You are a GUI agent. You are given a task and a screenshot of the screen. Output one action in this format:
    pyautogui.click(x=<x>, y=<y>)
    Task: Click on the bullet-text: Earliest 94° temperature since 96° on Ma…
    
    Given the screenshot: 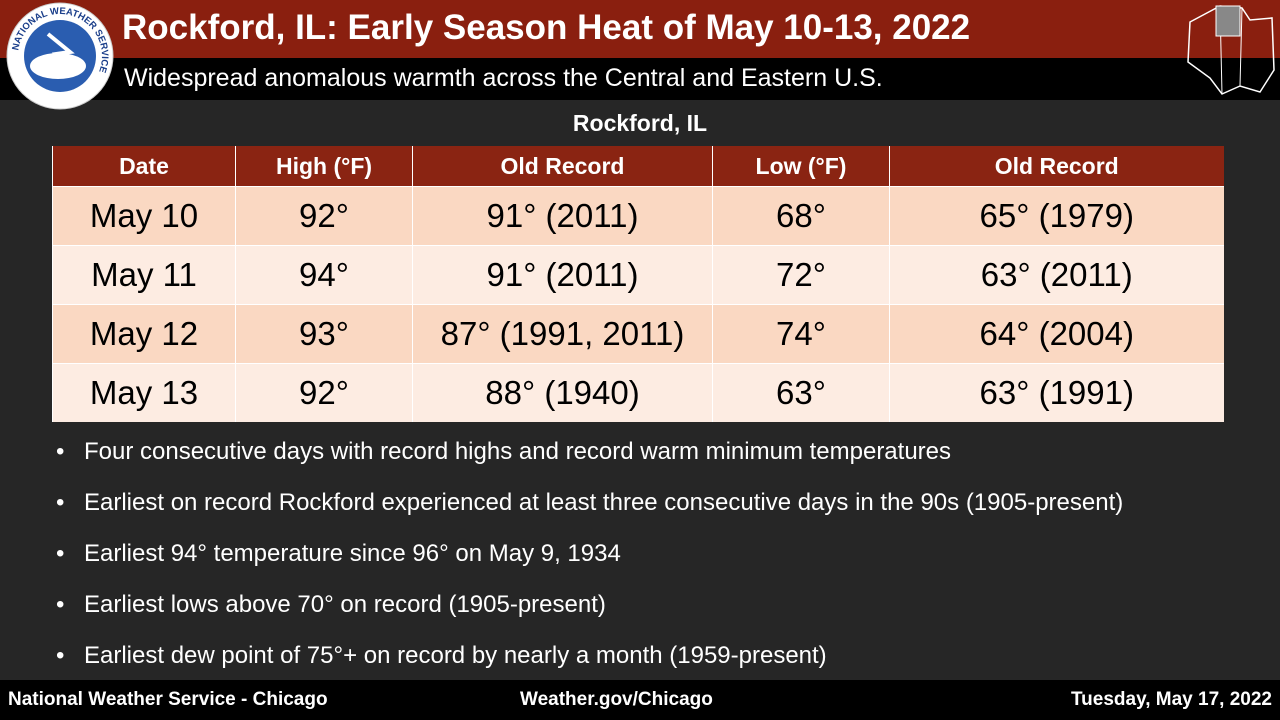 What is the action you would take?
    pyautogui.click(x=352, y=553)
    